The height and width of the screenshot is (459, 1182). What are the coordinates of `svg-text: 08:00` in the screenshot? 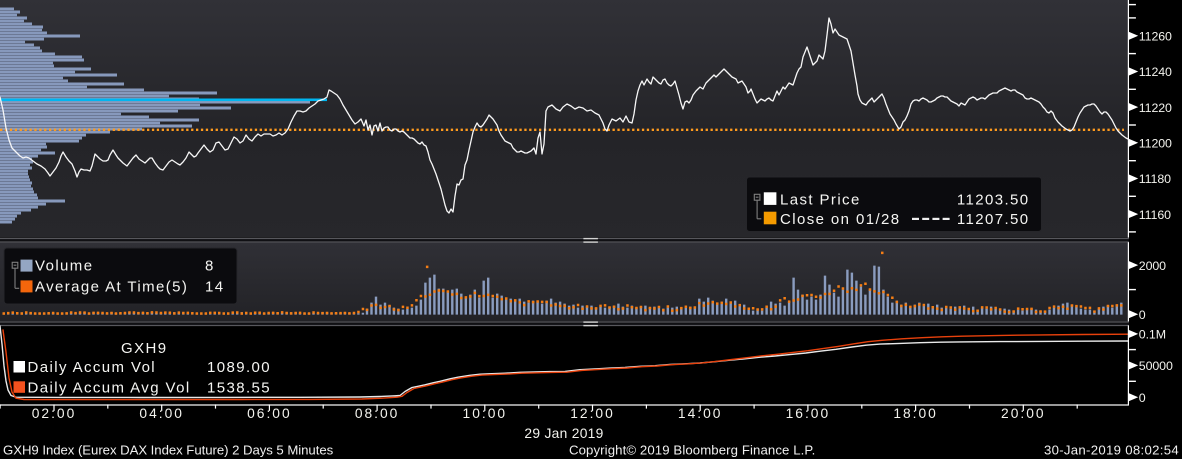 It's located at (377, 413).